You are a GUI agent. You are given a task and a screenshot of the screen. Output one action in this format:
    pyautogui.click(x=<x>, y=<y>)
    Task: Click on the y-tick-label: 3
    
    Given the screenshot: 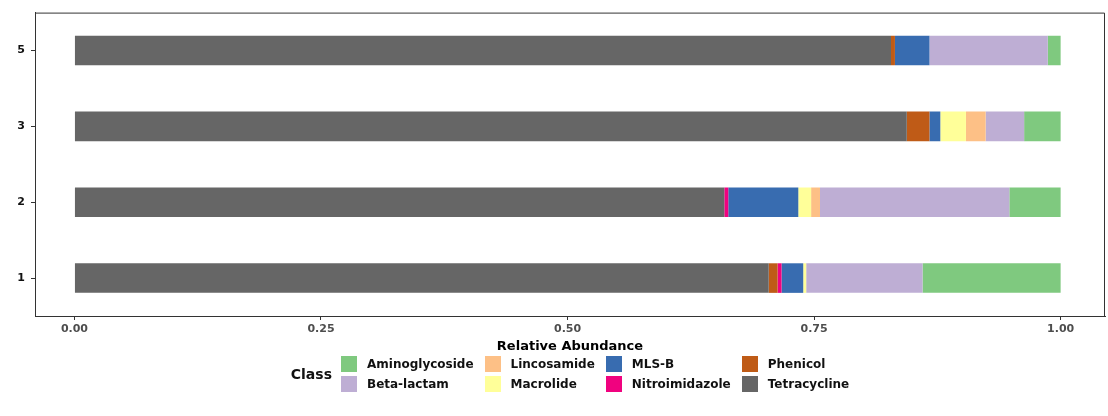 What is the action you would take?
    pyautogui.click(x=21, y=126)
    